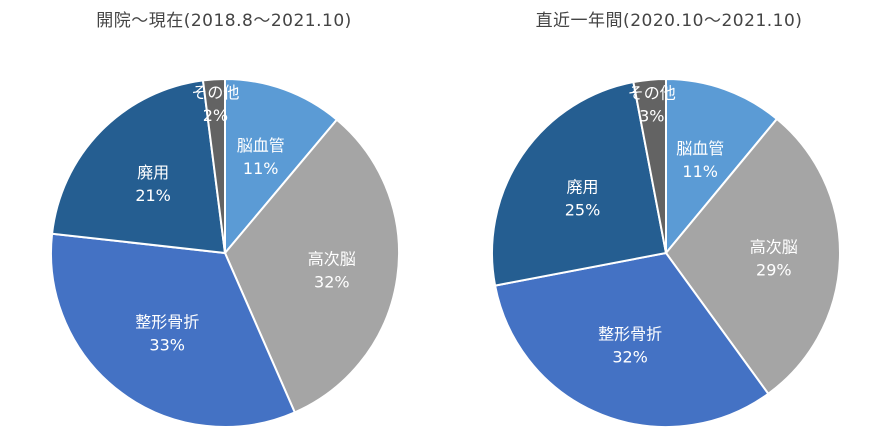  Describe the element at coordinates (167, 322) in the screenshot. I see `slice-label-name-0-2: 整形骨折` at that location.